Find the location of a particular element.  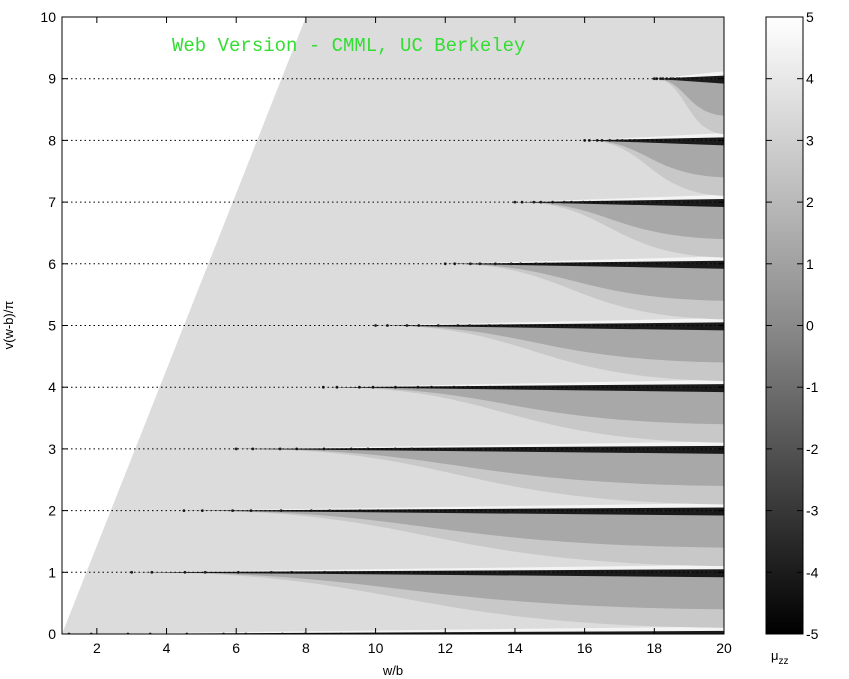

y-tick-label: 10 is located at coordinates (48, 17).